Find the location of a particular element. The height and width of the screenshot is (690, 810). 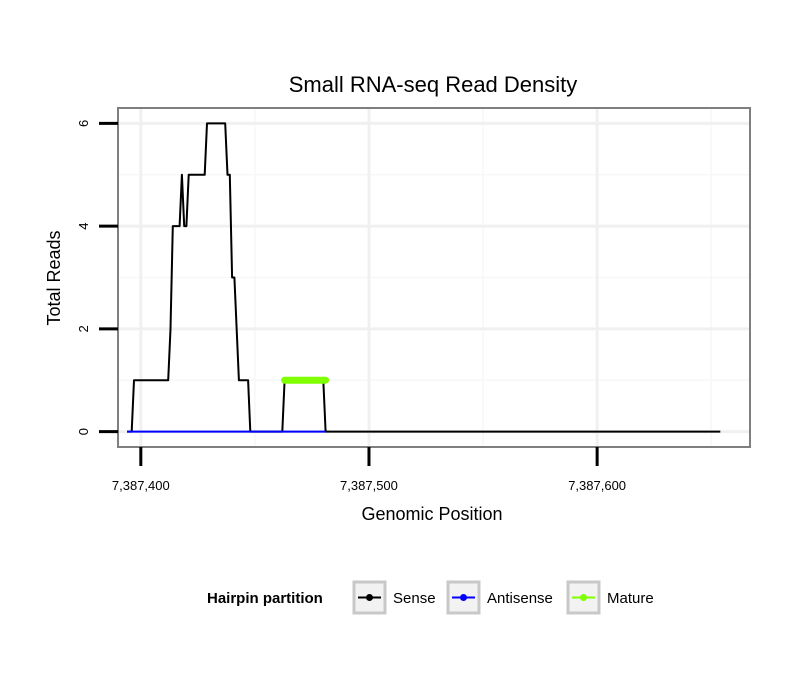

y-tick-label-0: 0 is located at coordinates (83, 431).